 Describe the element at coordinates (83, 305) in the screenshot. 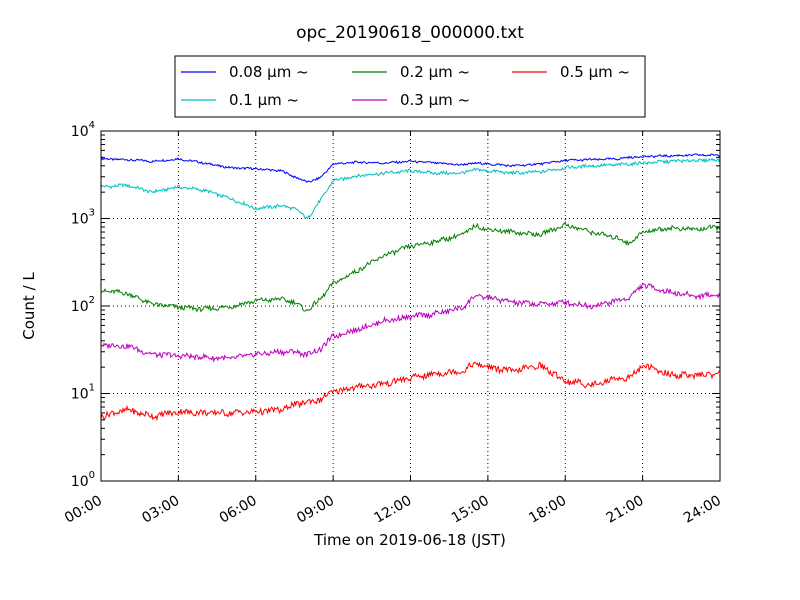

I see `y-tick-label: 10²` at that location.